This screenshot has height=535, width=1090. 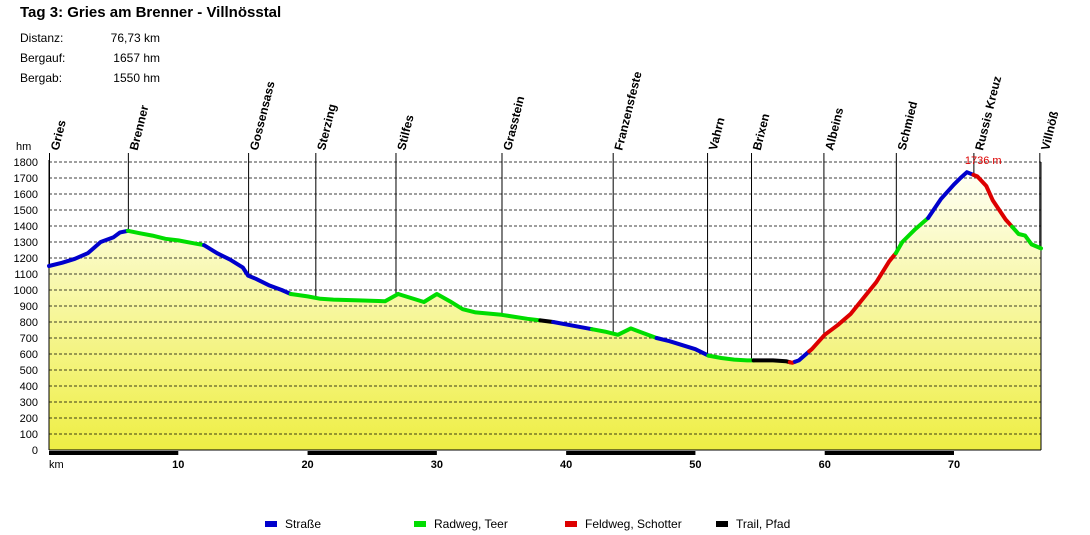 I want to click on waypoint-label: Gossensass, so click(x=262, y=115).